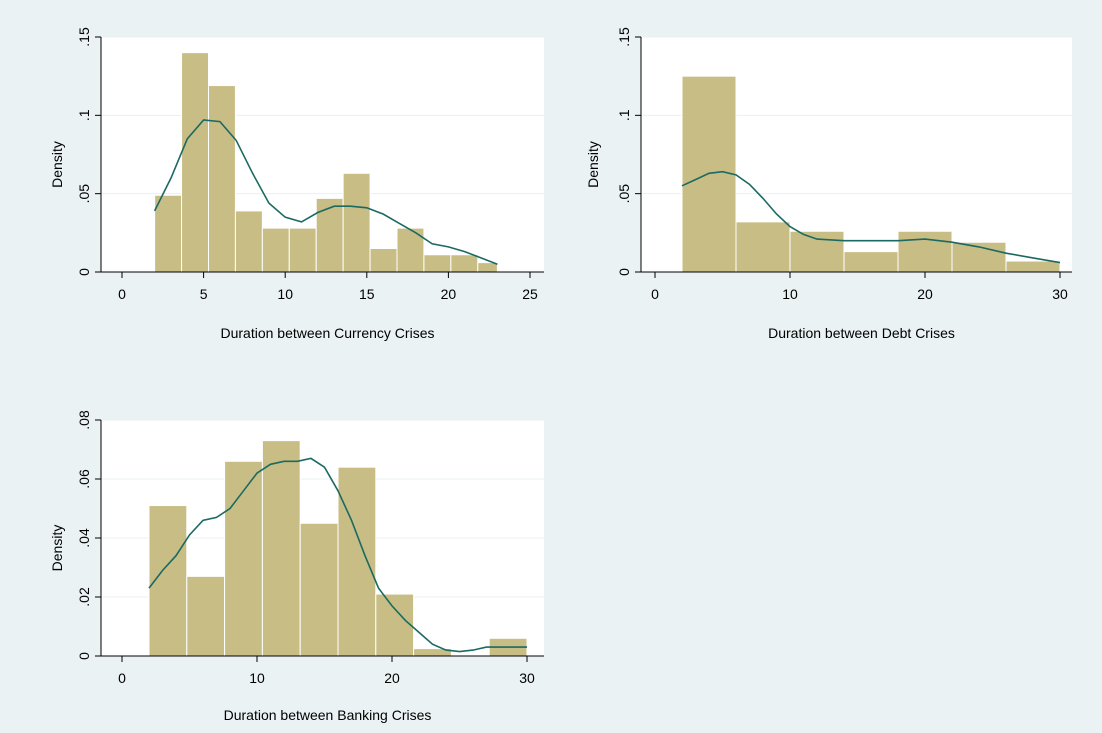 Image resolution: width=1102 pixels, height=733 pixels. What do you see at coordinates (367, 294) in the screenshot?
I see `x-tick-label: 15` at bounding box center [367, 294].